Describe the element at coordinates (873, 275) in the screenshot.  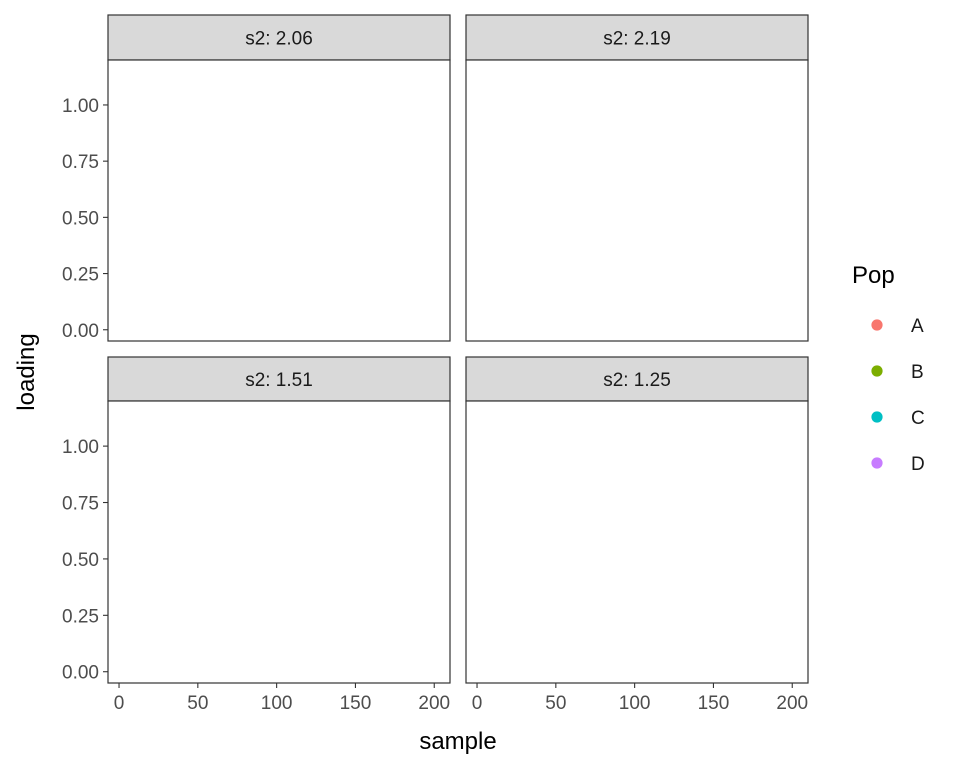
I see `legend-title: Pop` at that location.